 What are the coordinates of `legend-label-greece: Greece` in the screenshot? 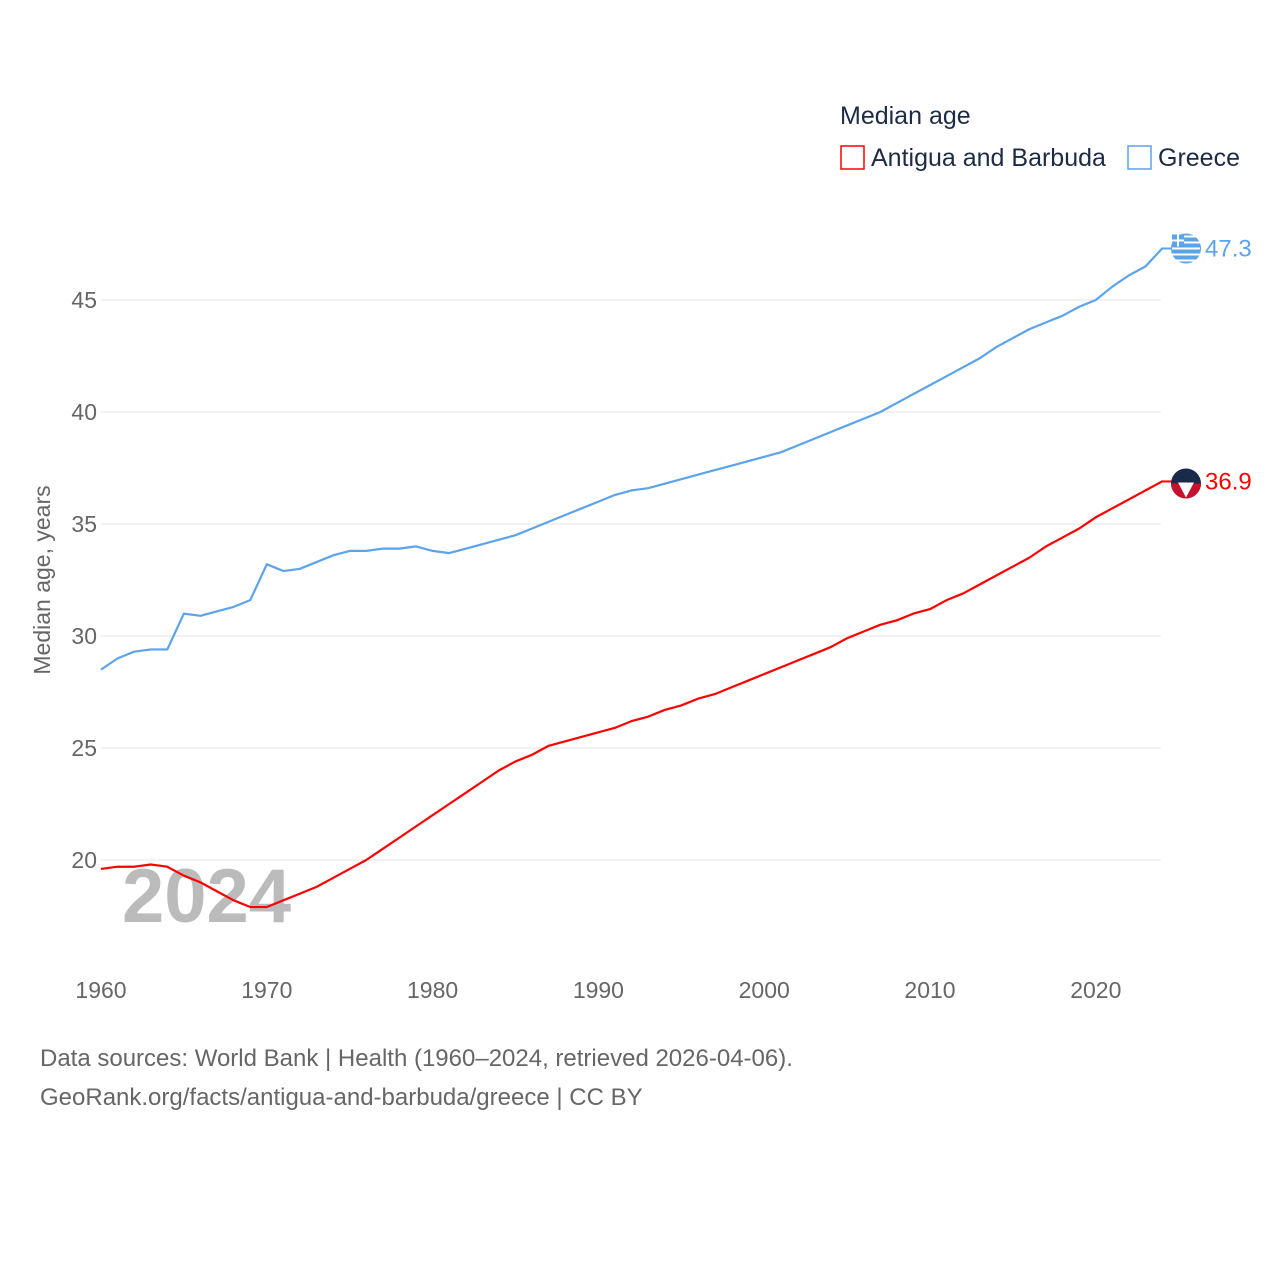 It's located at (1199, 158).